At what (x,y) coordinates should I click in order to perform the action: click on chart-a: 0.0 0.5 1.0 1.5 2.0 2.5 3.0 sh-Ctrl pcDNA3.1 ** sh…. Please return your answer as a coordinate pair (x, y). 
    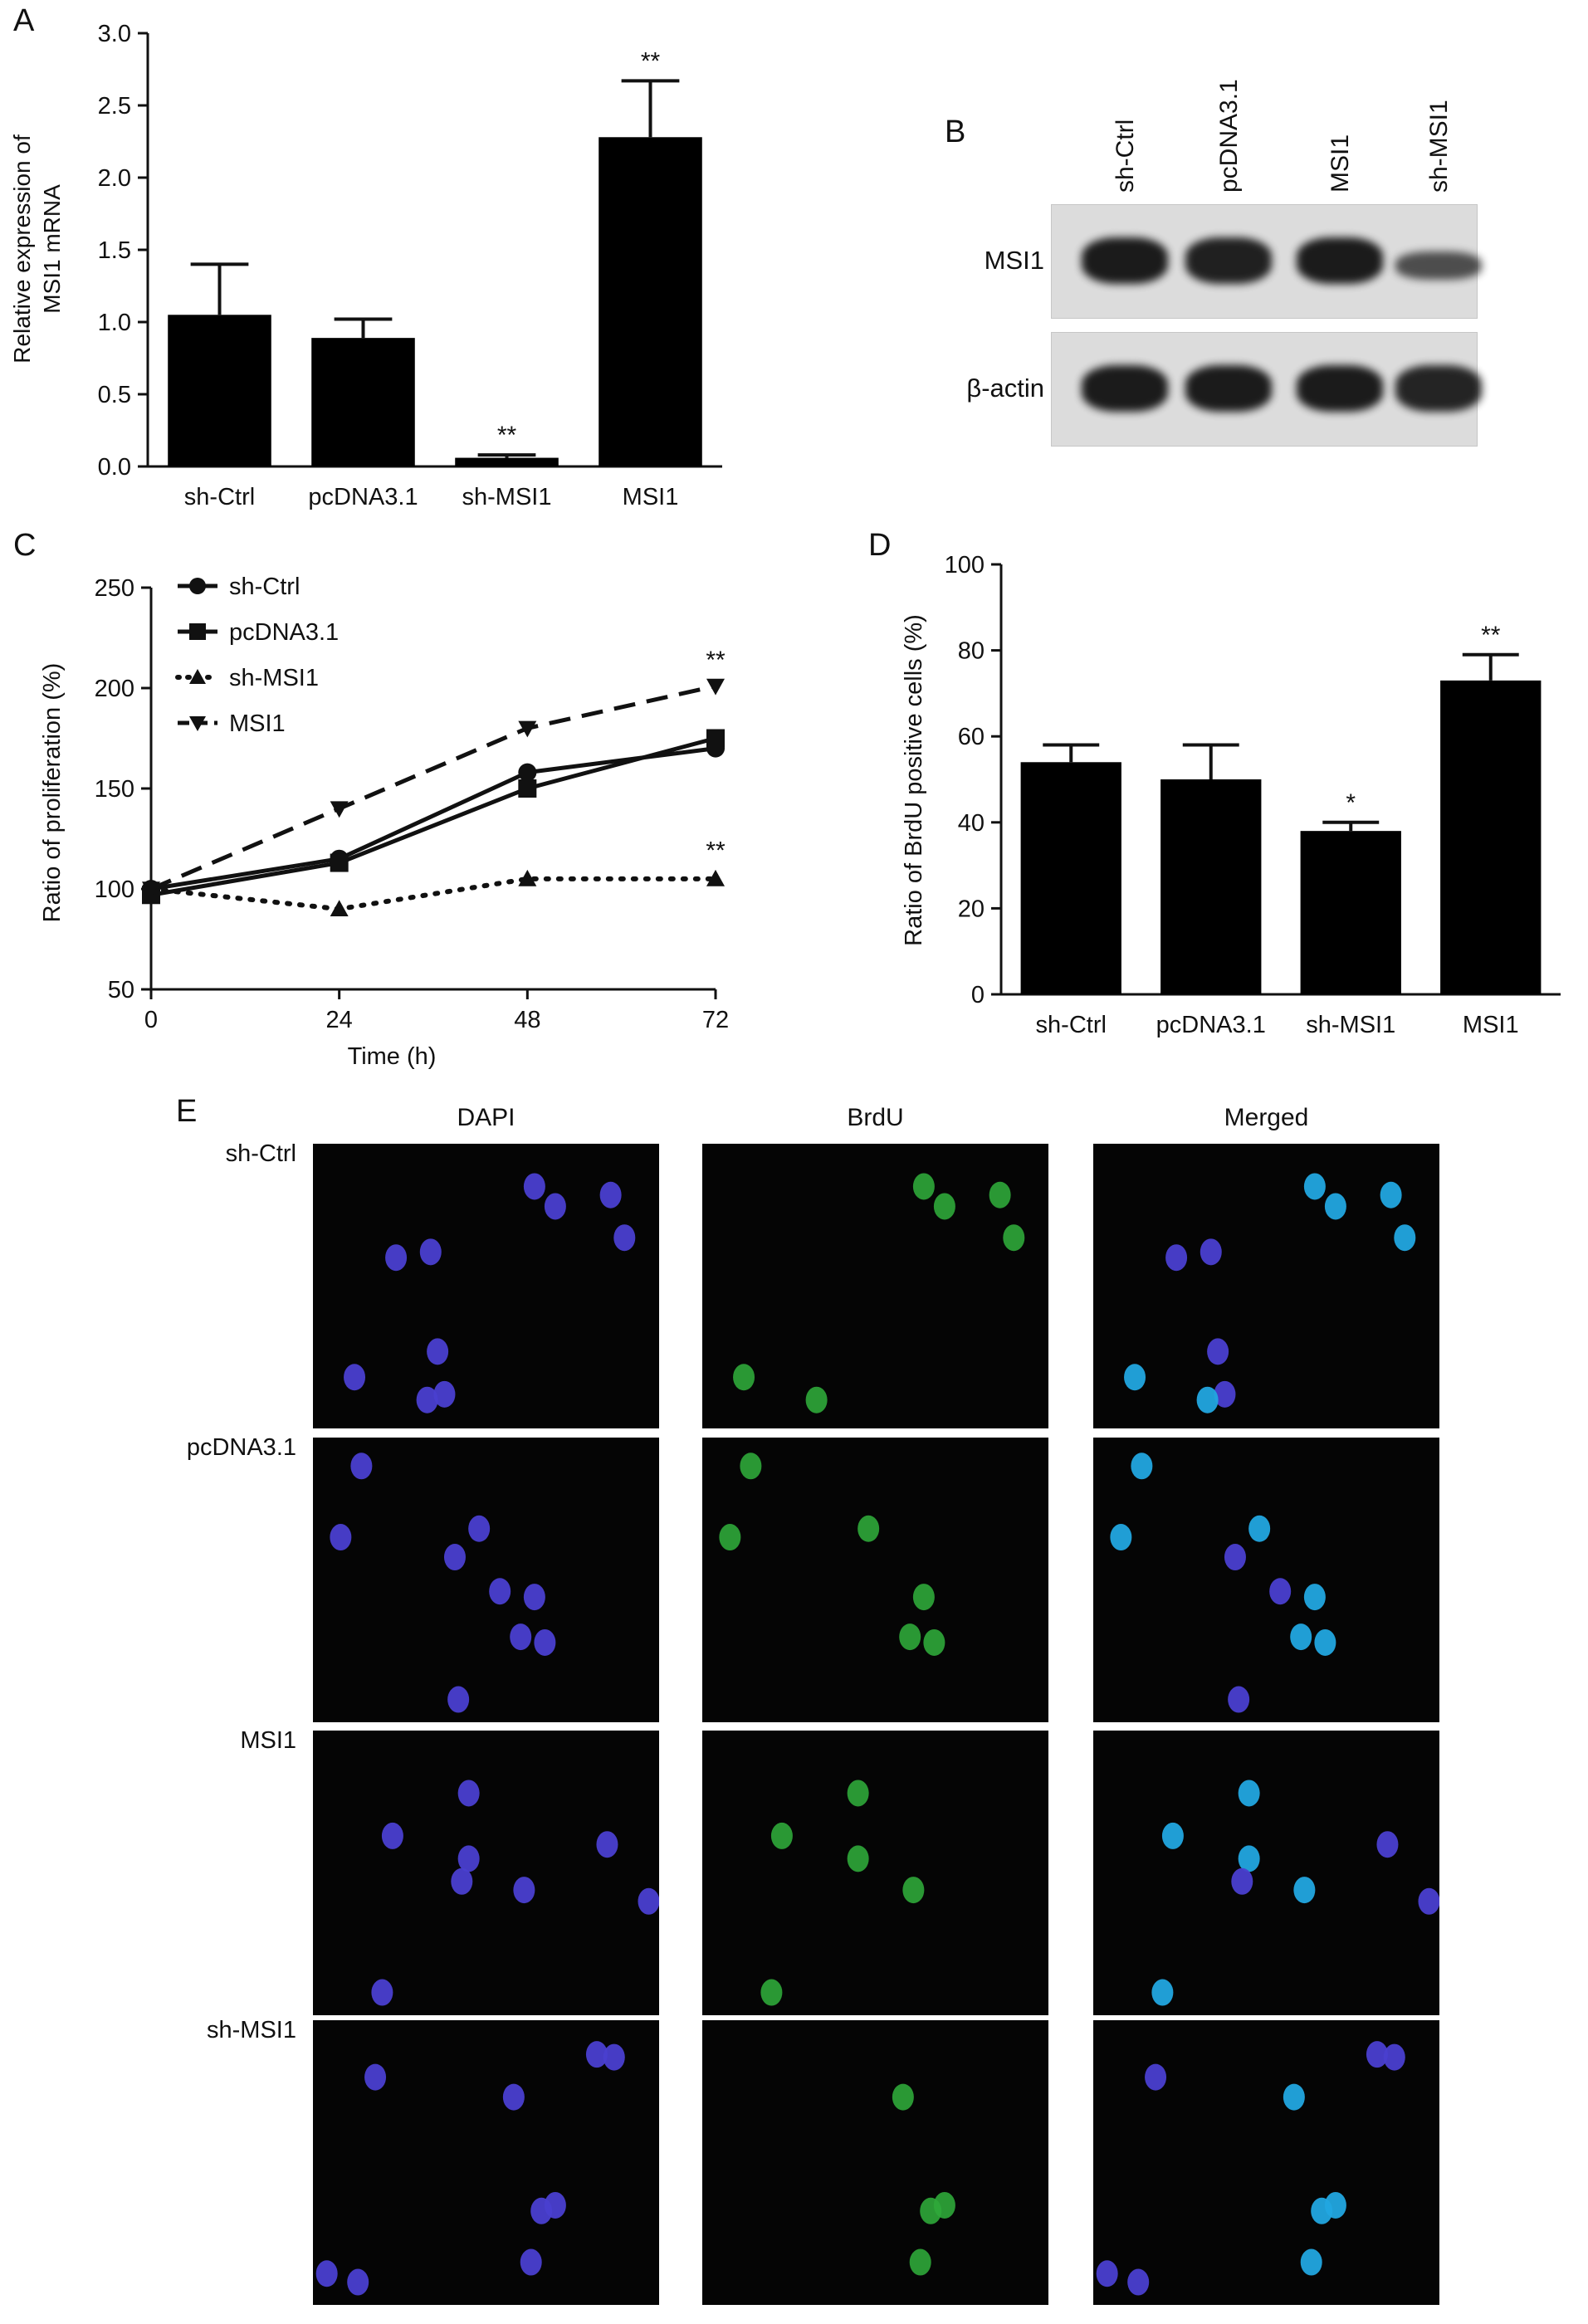
    Looking at the image, I should click on (365, 265).